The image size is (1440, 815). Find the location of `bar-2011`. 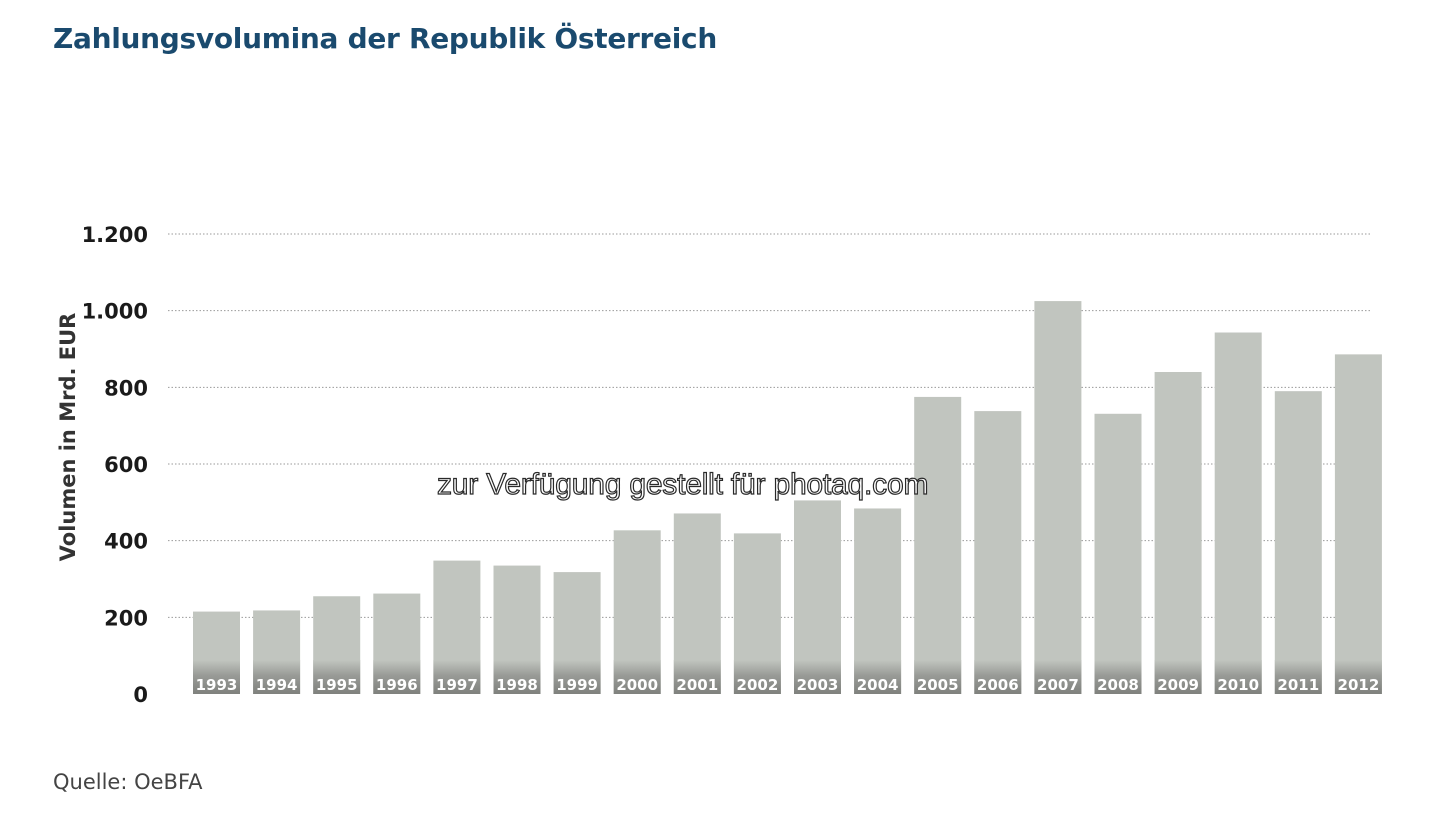

bar-2011 is located at coordinates (1298, 542).